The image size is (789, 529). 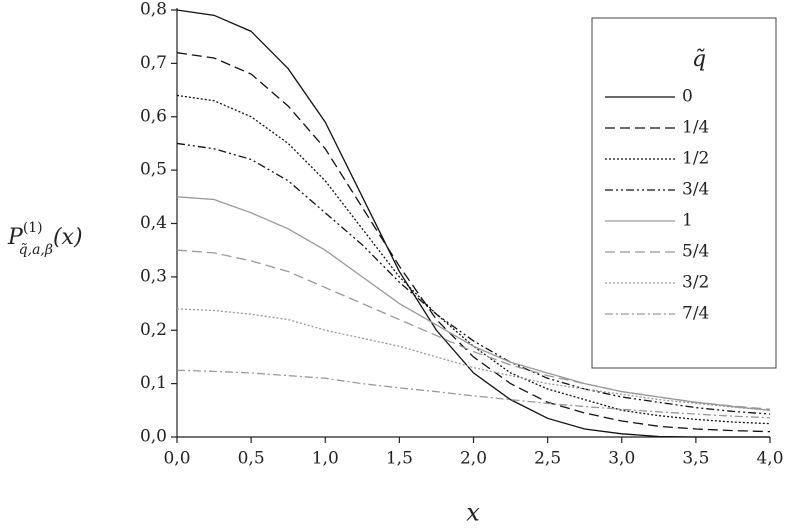 What do you see at coordinates (325, 459) in the screenshot?
I see `x-tick-label: 1,0` at bounding box center [325, 459].